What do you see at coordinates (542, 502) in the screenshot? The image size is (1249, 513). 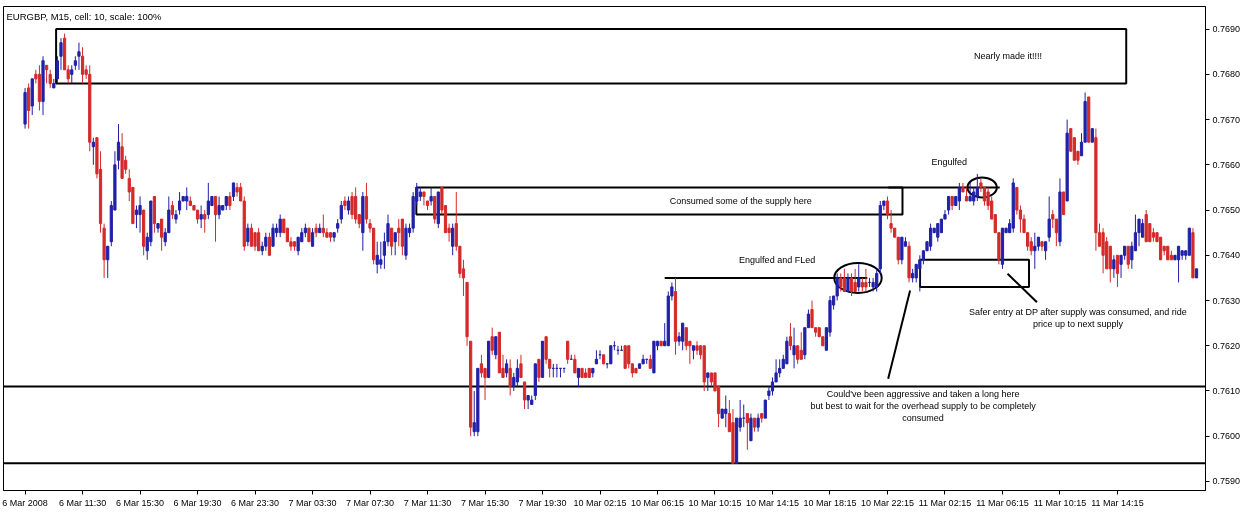 I see `x-tick-label: 7 Mar 19:30` at bounding box center [542, 502].